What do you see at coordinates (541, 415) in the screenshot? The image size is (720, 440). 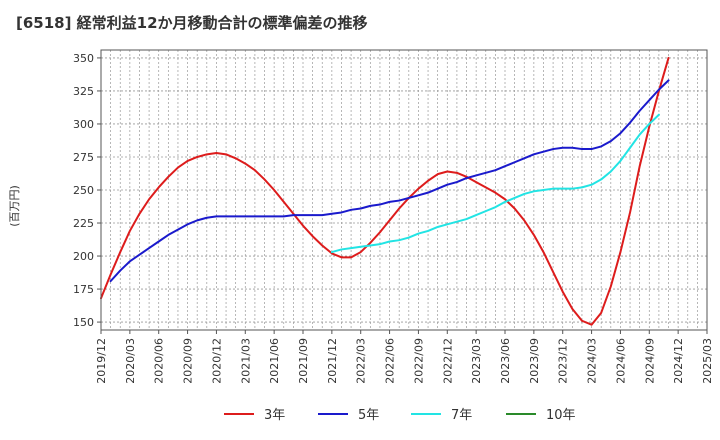 I see `legend-item-10年: 10年` at bounding box center [541, 415].